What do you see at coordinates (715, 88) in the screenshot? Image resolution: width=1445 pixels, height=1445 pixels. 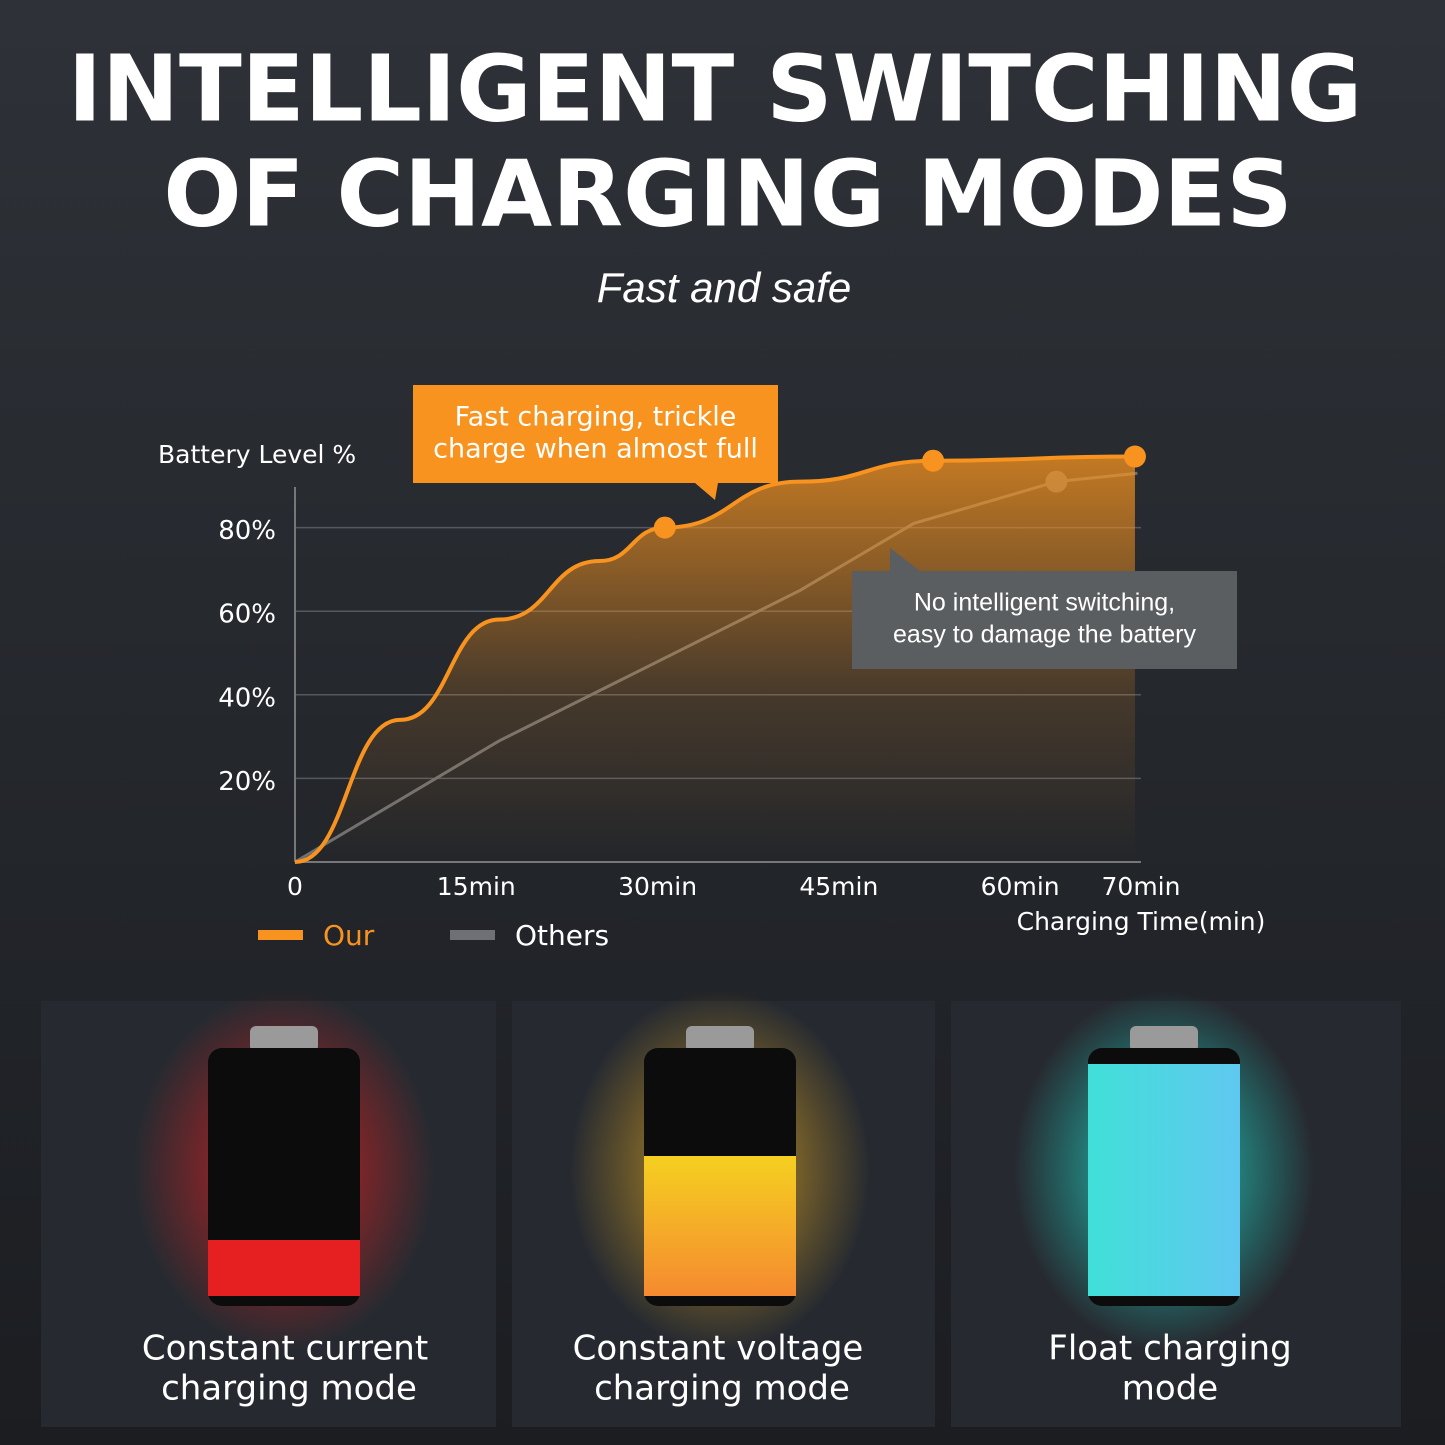 I see `title: INTELLIGENT SWITCHING` at bounding box center [715, 88].